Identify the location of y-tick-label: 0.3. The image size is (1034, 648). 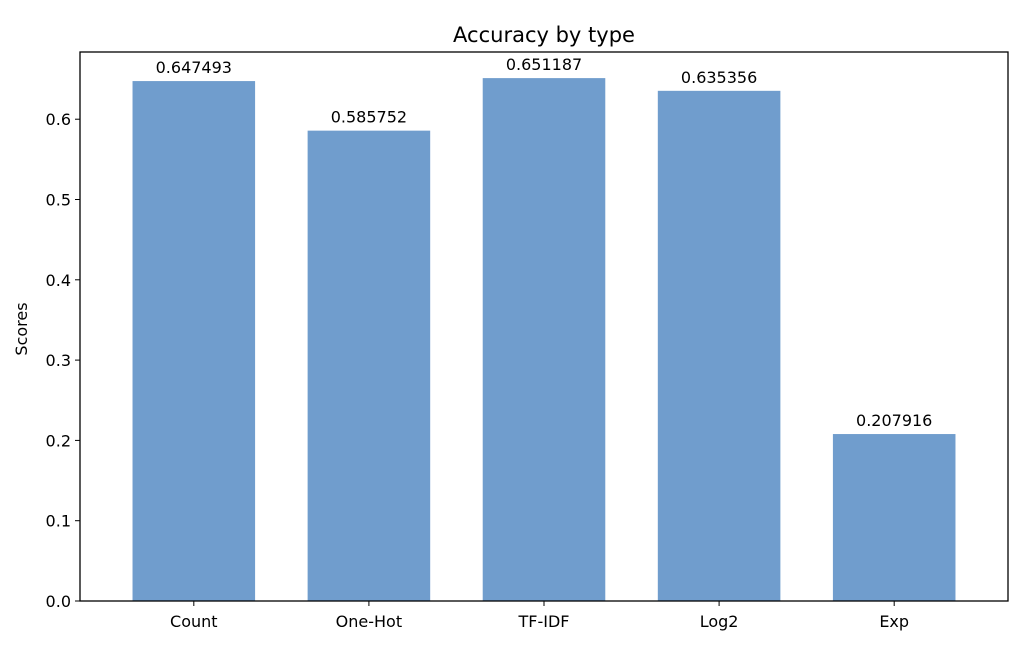
(58, 360).